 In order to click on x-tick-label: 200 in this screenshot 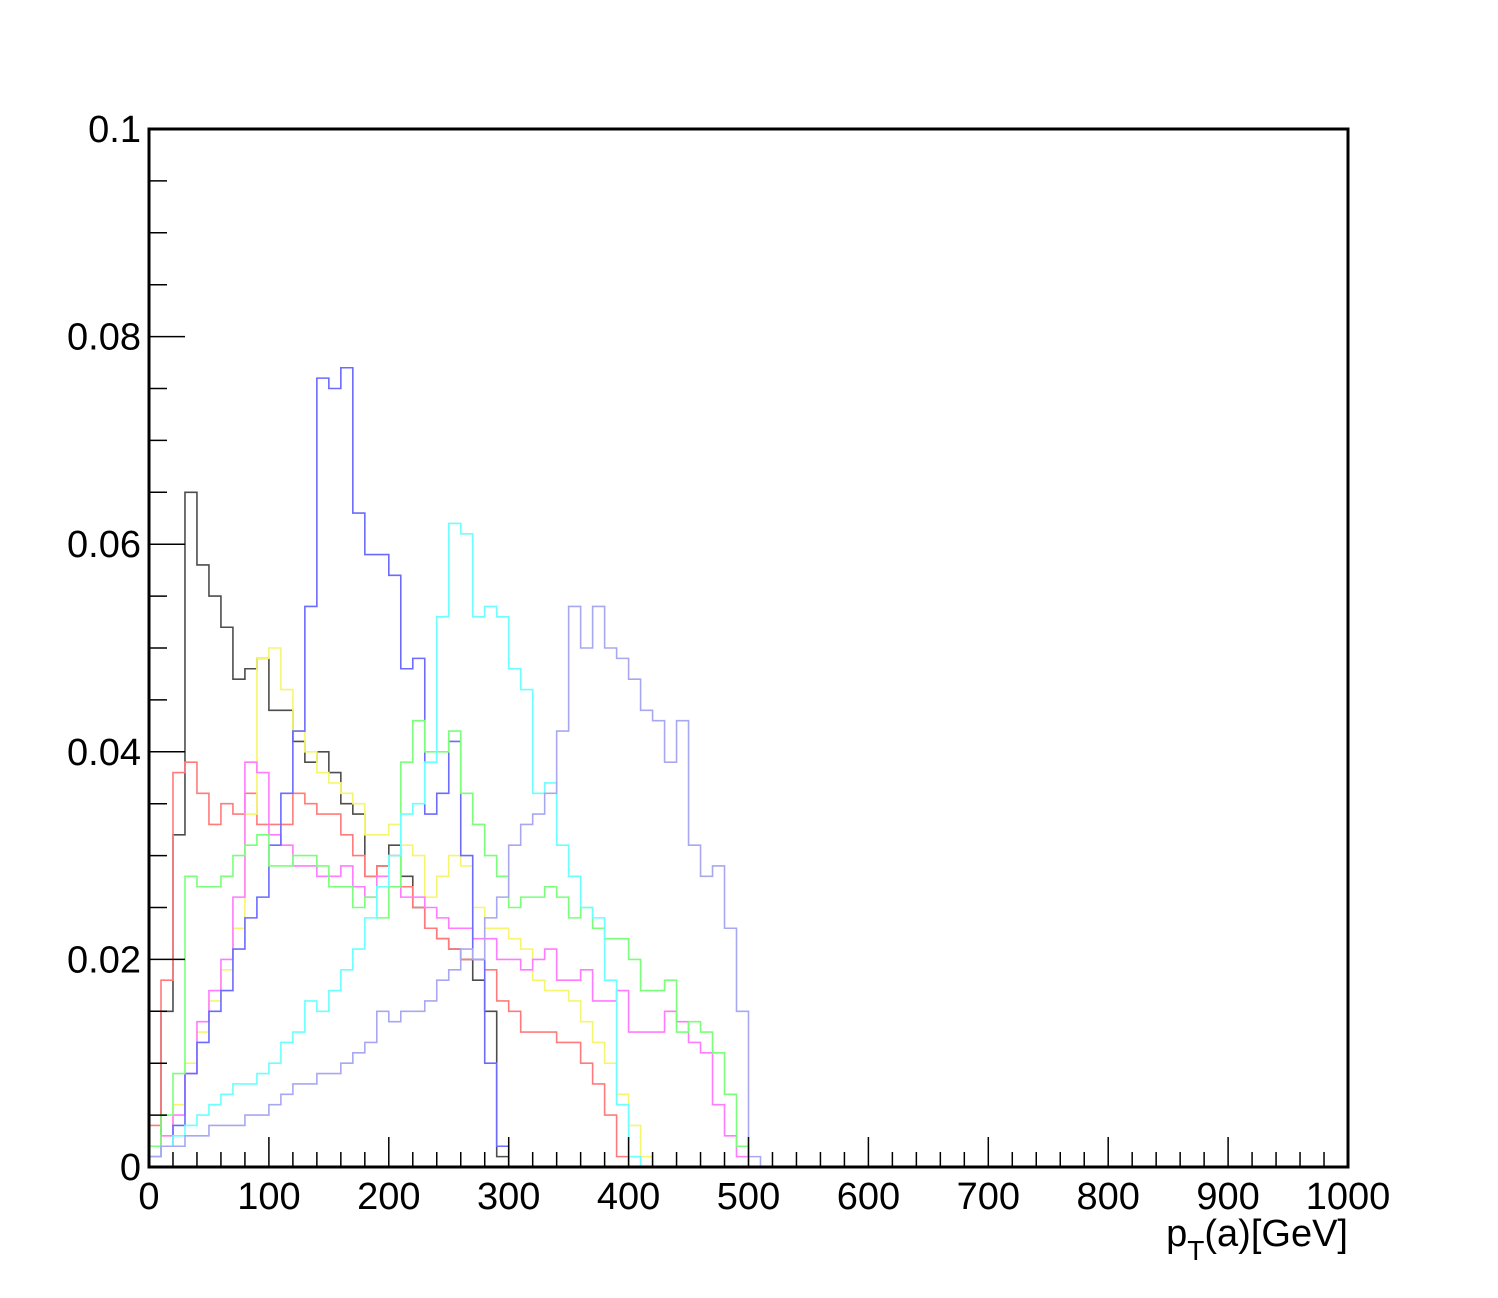, I will do `click(388, 1197)`.